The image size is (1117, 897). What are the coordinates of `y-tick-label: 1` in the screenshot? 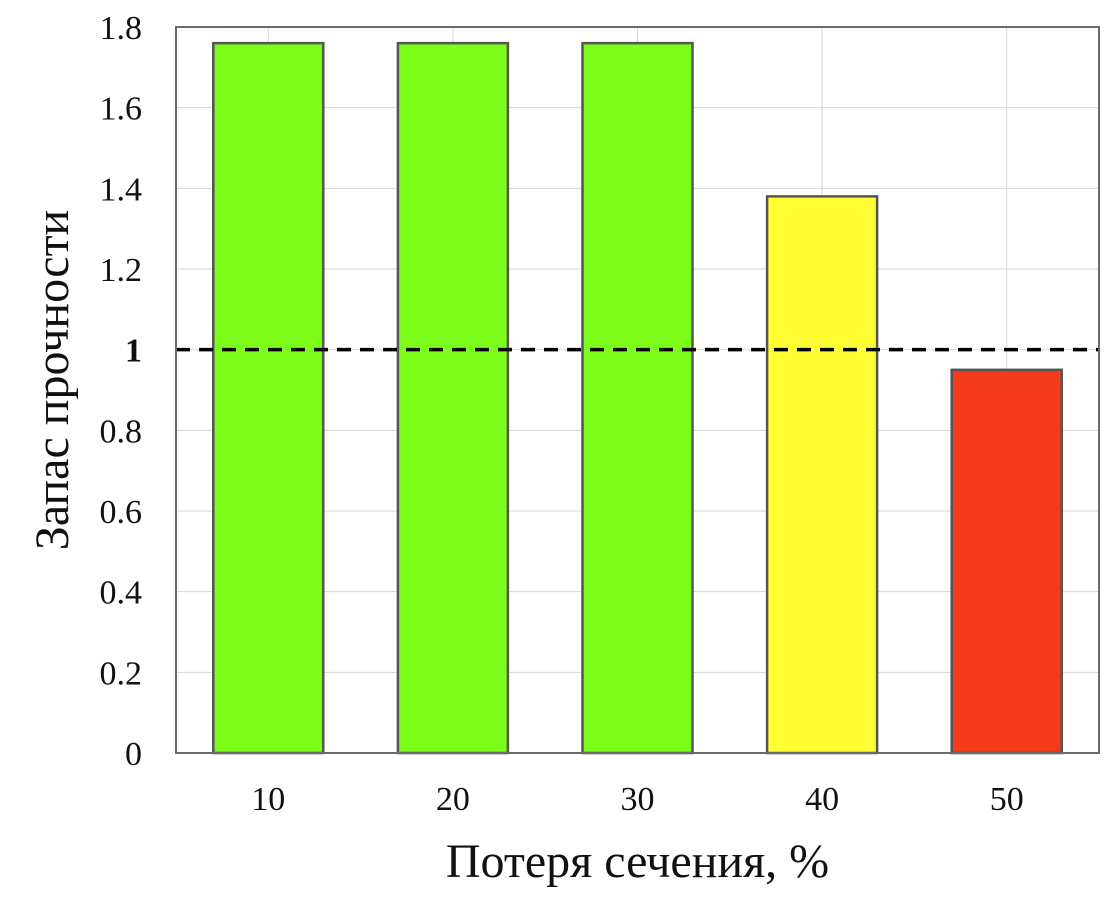 It's located at (133, 351).